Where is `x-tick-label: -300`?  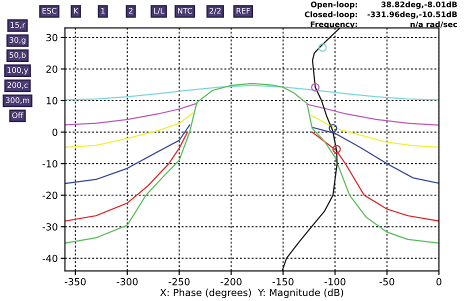
x-tick-label: -300 is located at coordinates (127, 282).